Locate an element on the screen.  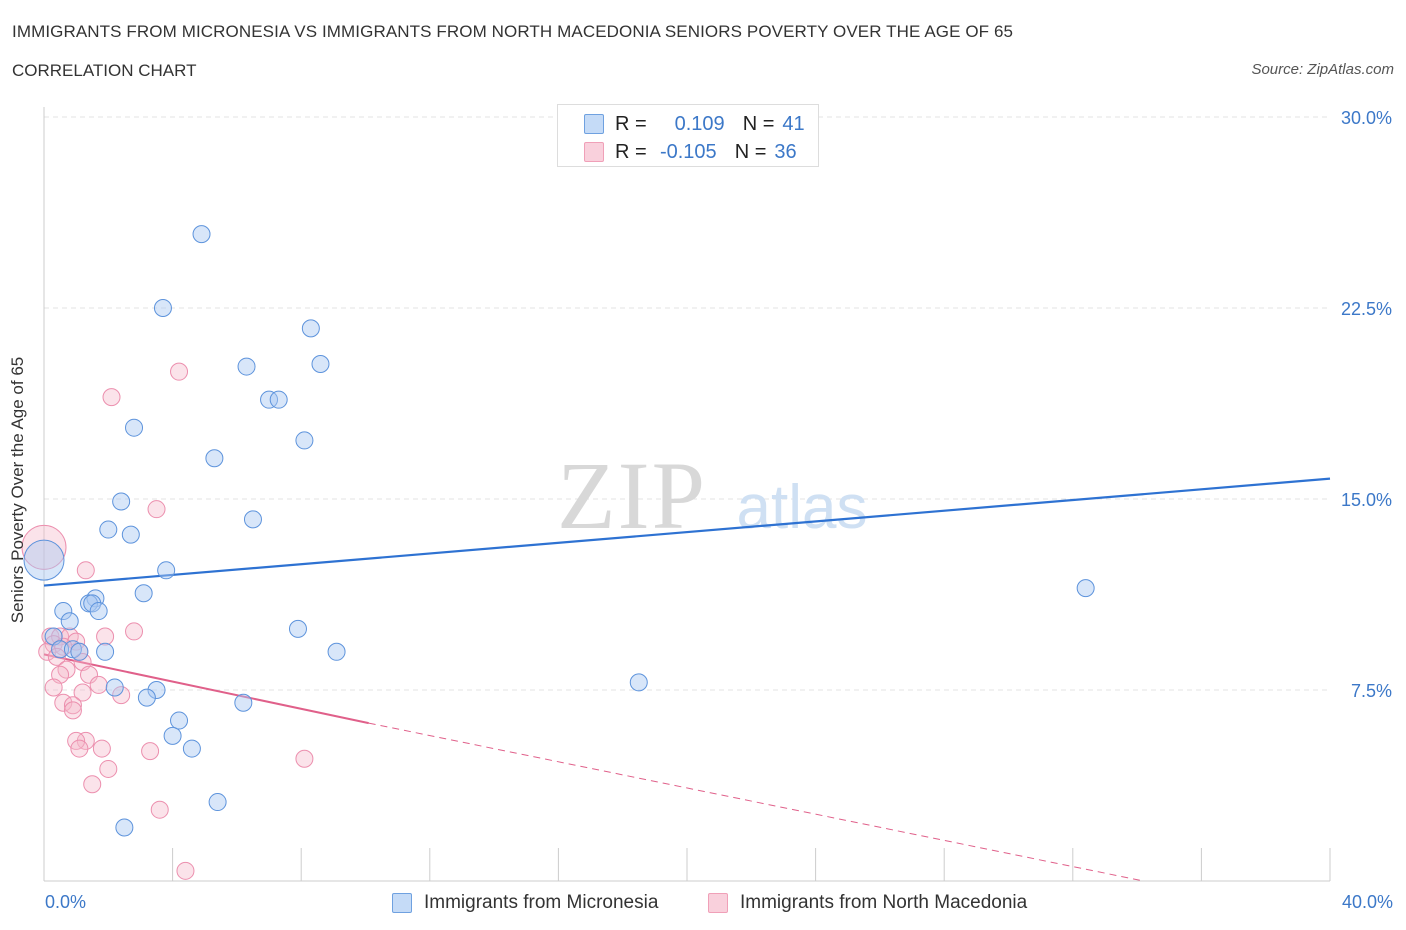
legend-swatch-macedonia is located at coordinates (594, 152).